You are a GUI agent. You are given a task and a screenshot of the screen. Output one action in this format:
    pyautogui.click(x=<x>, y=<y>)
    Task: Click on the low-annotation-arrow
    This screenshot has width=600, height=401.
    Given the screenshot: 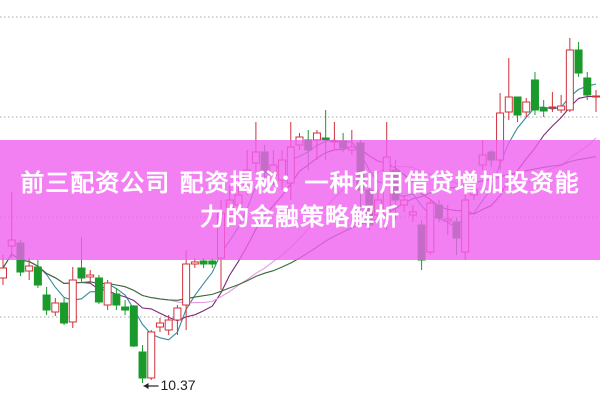 What is the action you would take?
    pyautogui.click(x=151, y=386)
    